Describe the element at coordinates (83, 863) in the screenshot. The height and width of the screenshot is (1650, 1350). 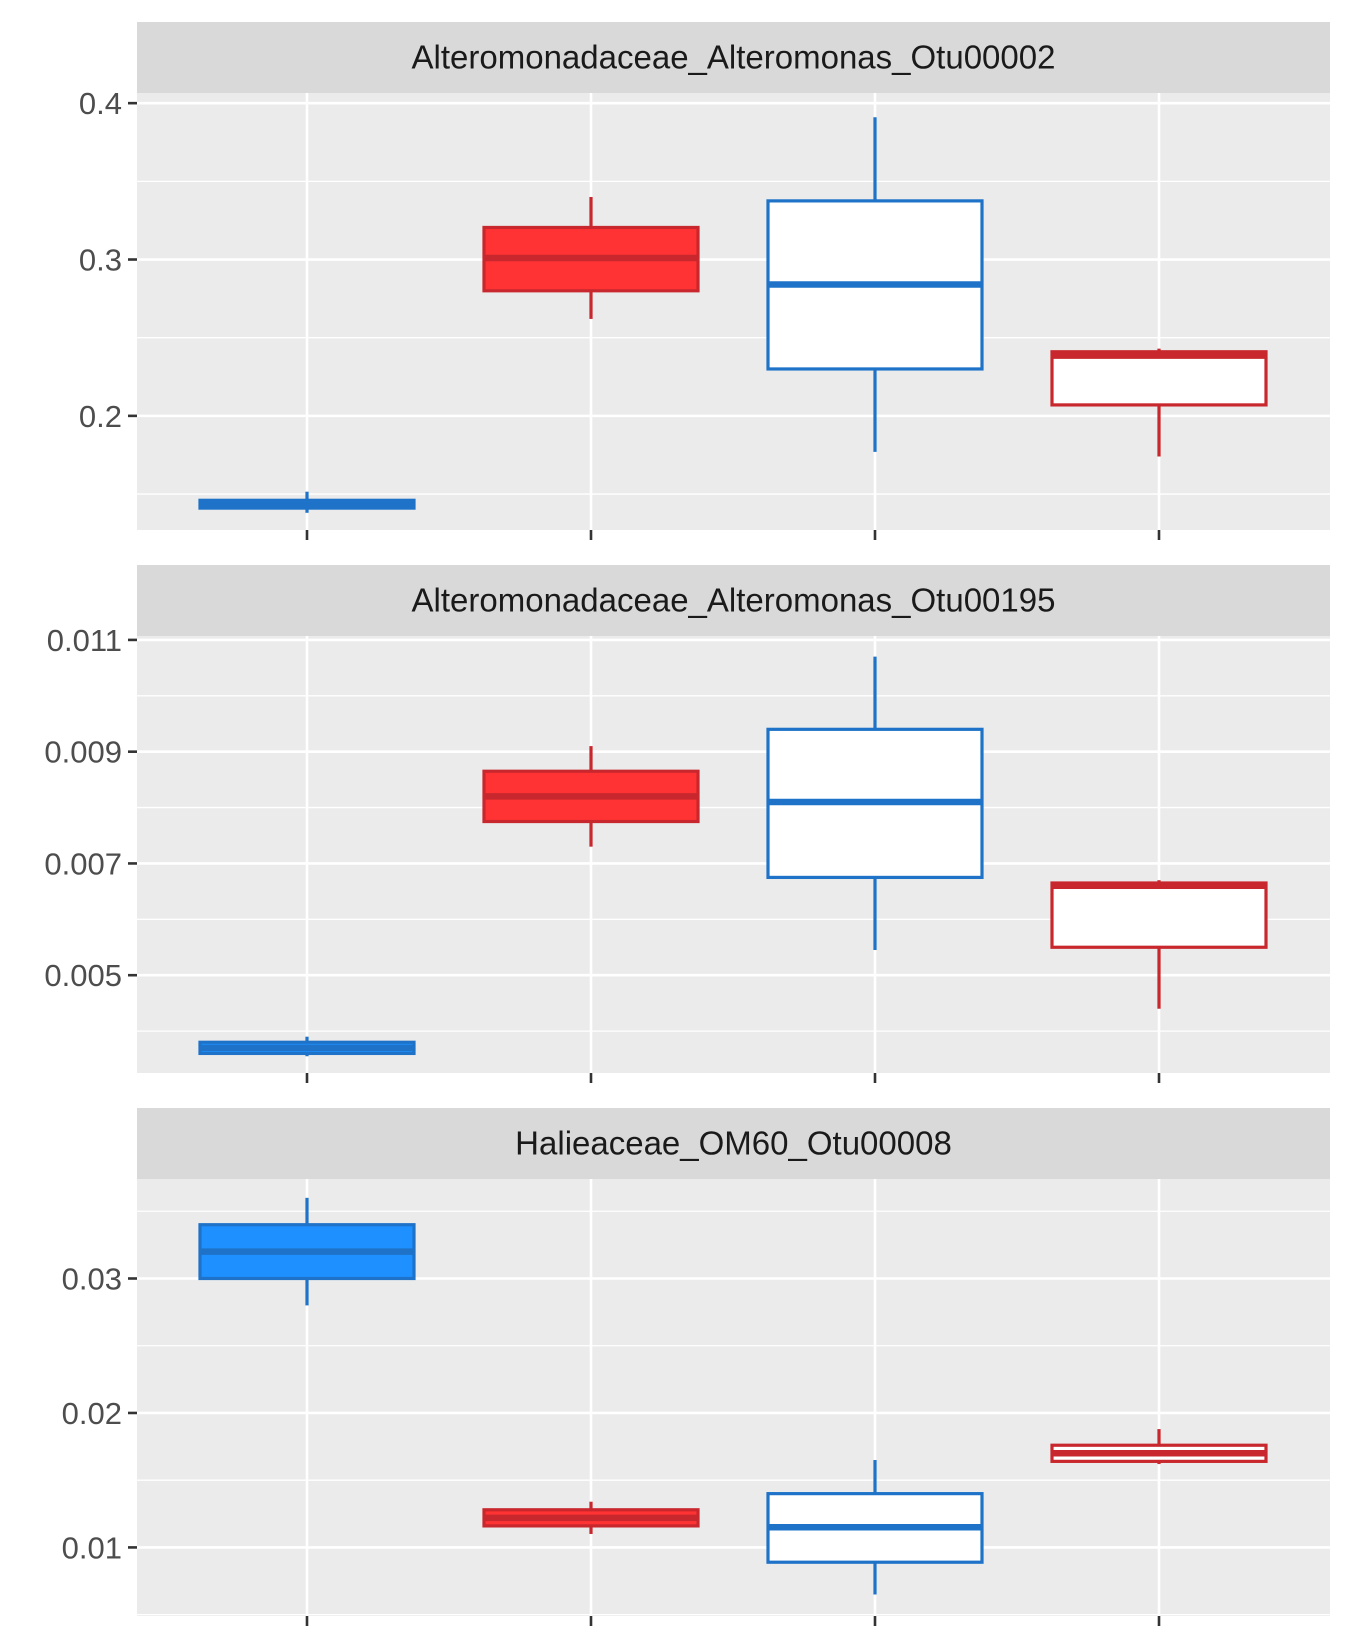
I see `y-tick-label: 0.007` at that location.